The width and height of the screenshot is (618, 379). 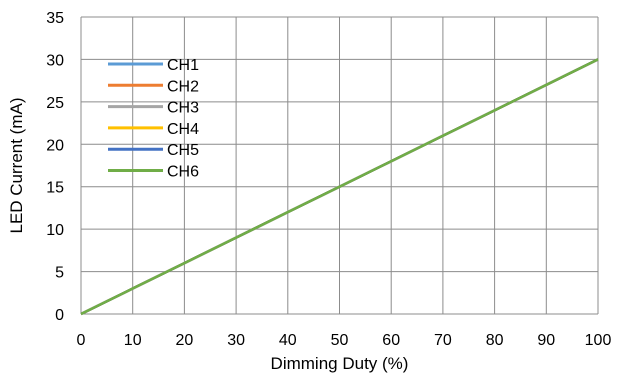 I want to click on x-tick-label: 0, so click(x=81, y=340).